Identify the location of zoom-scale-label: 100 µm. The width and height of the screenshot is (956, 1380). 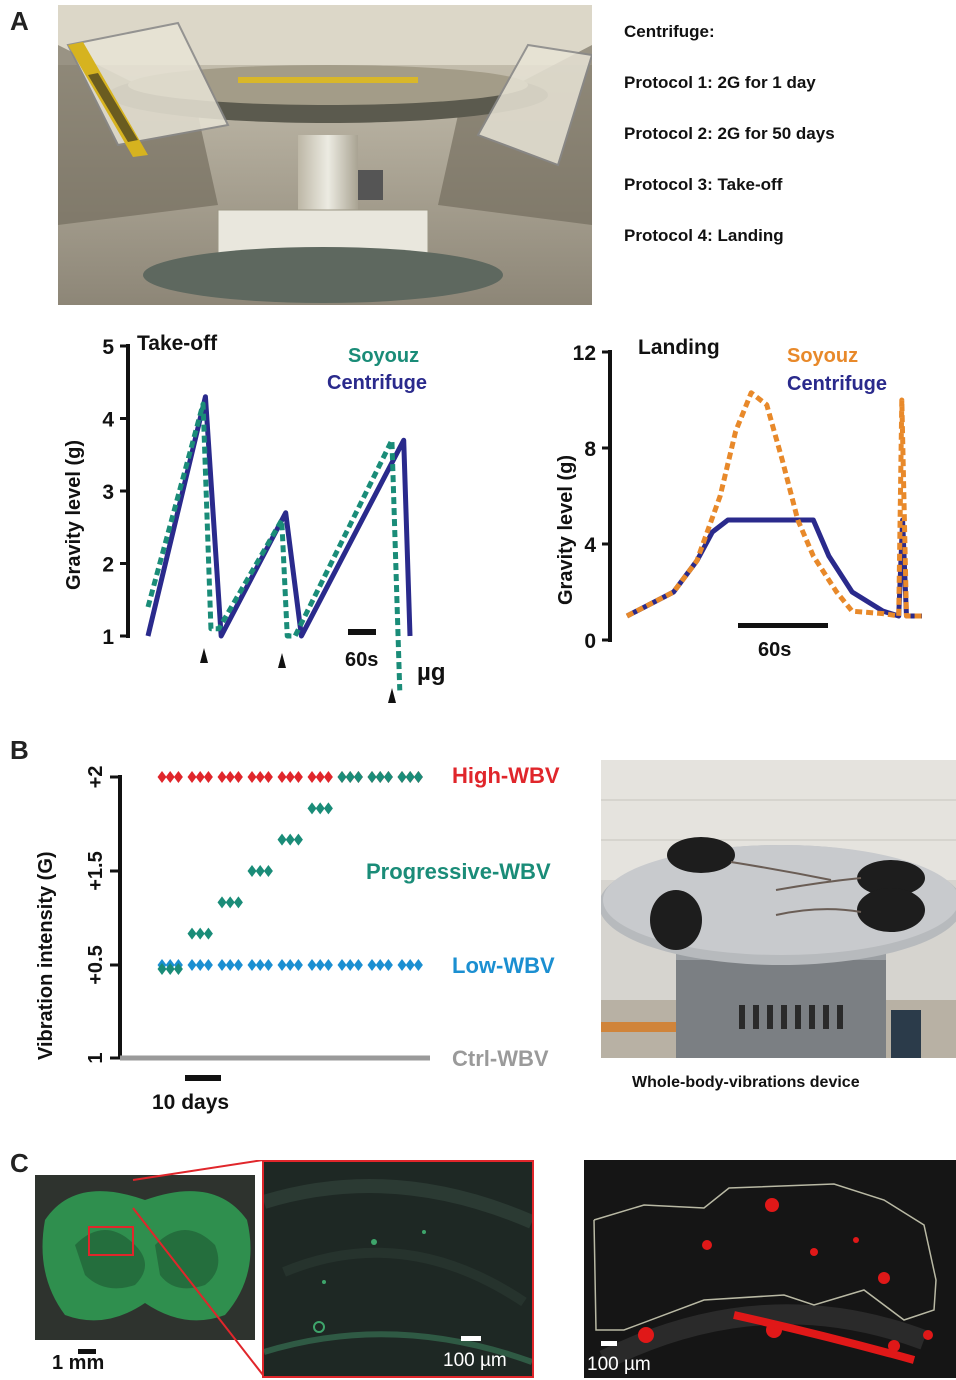
(475, 1360).